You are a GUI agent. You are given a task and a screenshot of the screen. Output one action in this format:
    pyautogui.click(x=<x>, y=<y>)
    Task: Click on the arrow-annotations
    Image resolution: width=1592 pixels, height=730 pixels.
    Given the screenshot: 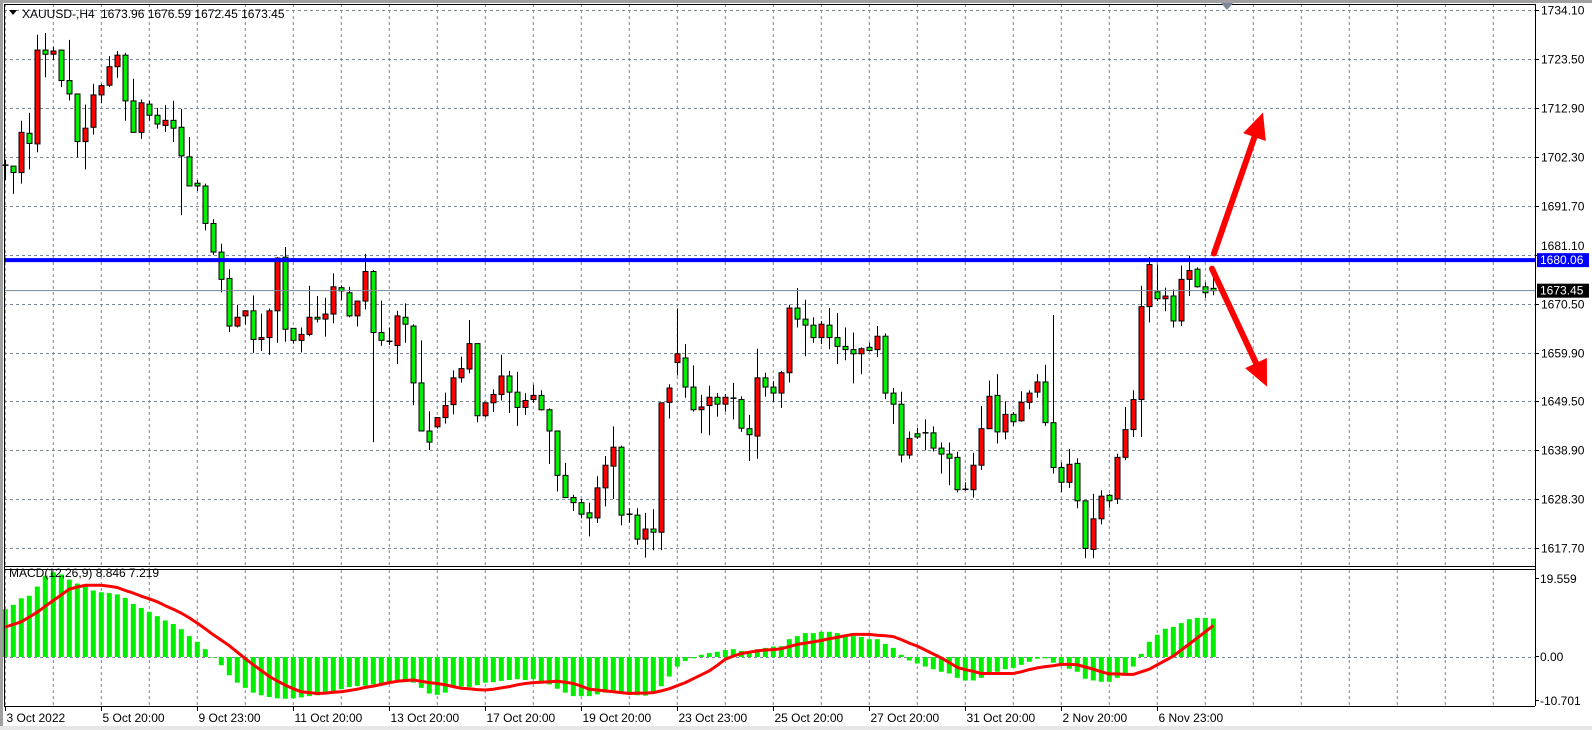 What is the action you would take?
    pyautogui.click(x=1238, y=249)
    